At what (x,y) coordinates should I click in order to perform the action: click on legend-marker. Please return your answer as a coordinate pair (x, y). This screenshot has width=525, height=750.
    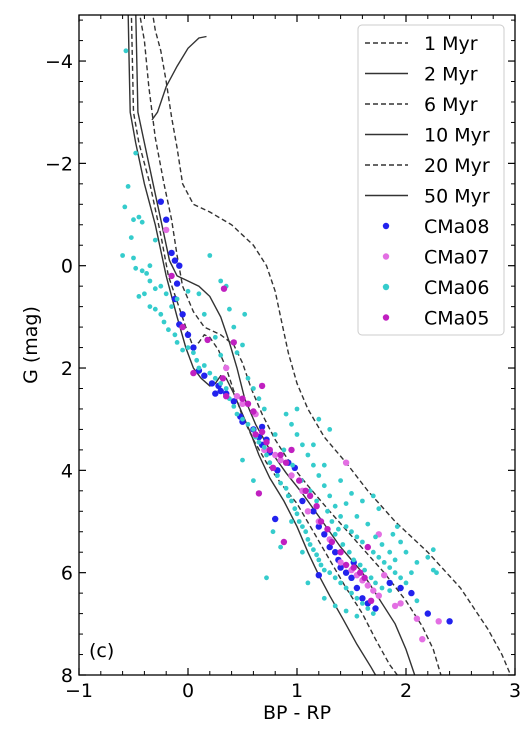
    Looking at the image, I should click on (386, 317).